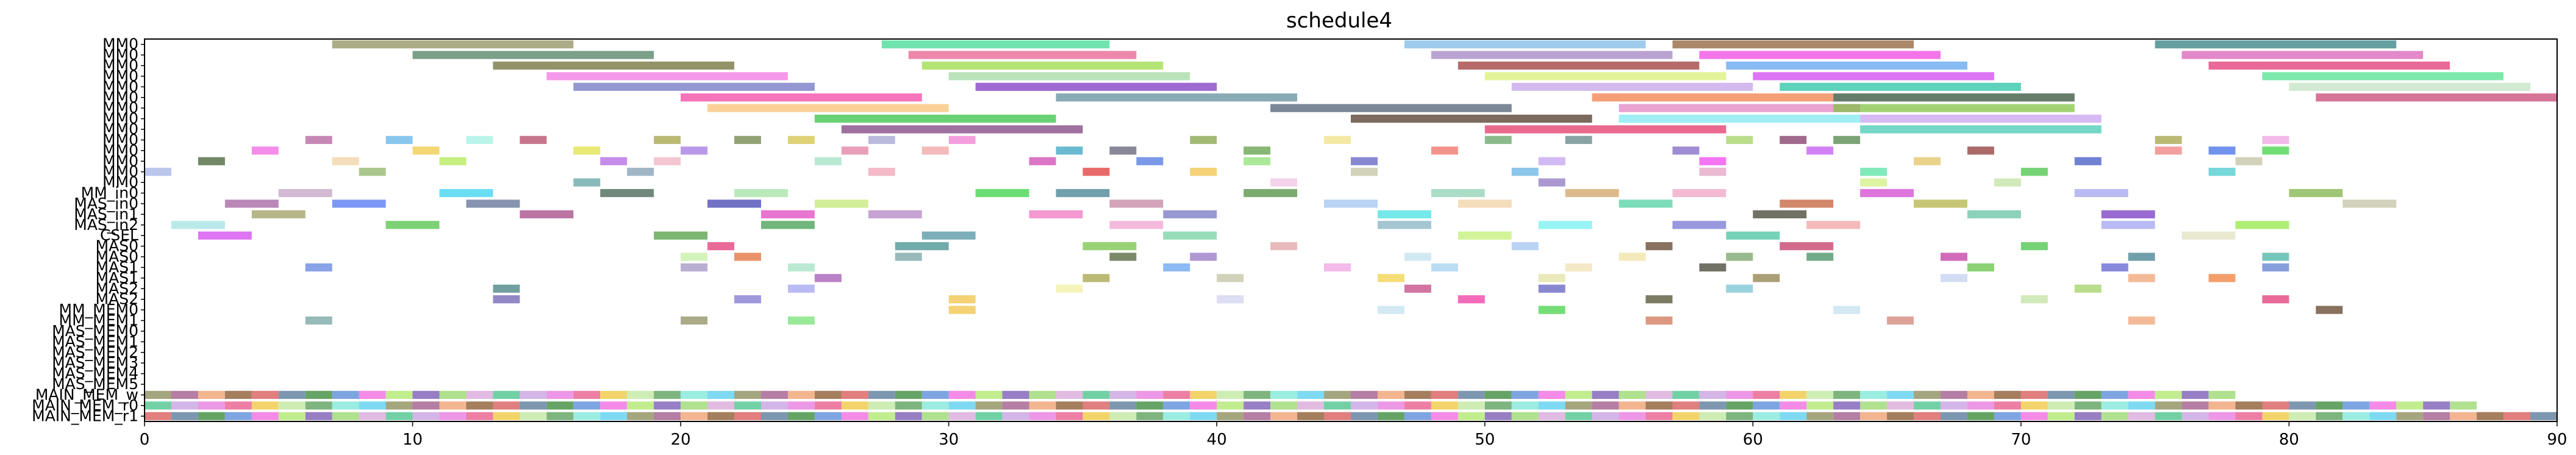  Describe the element at coordinates (85, 416) in the screenshot. I see `y-tick-label: MAIN_MEM_r1` at that location.